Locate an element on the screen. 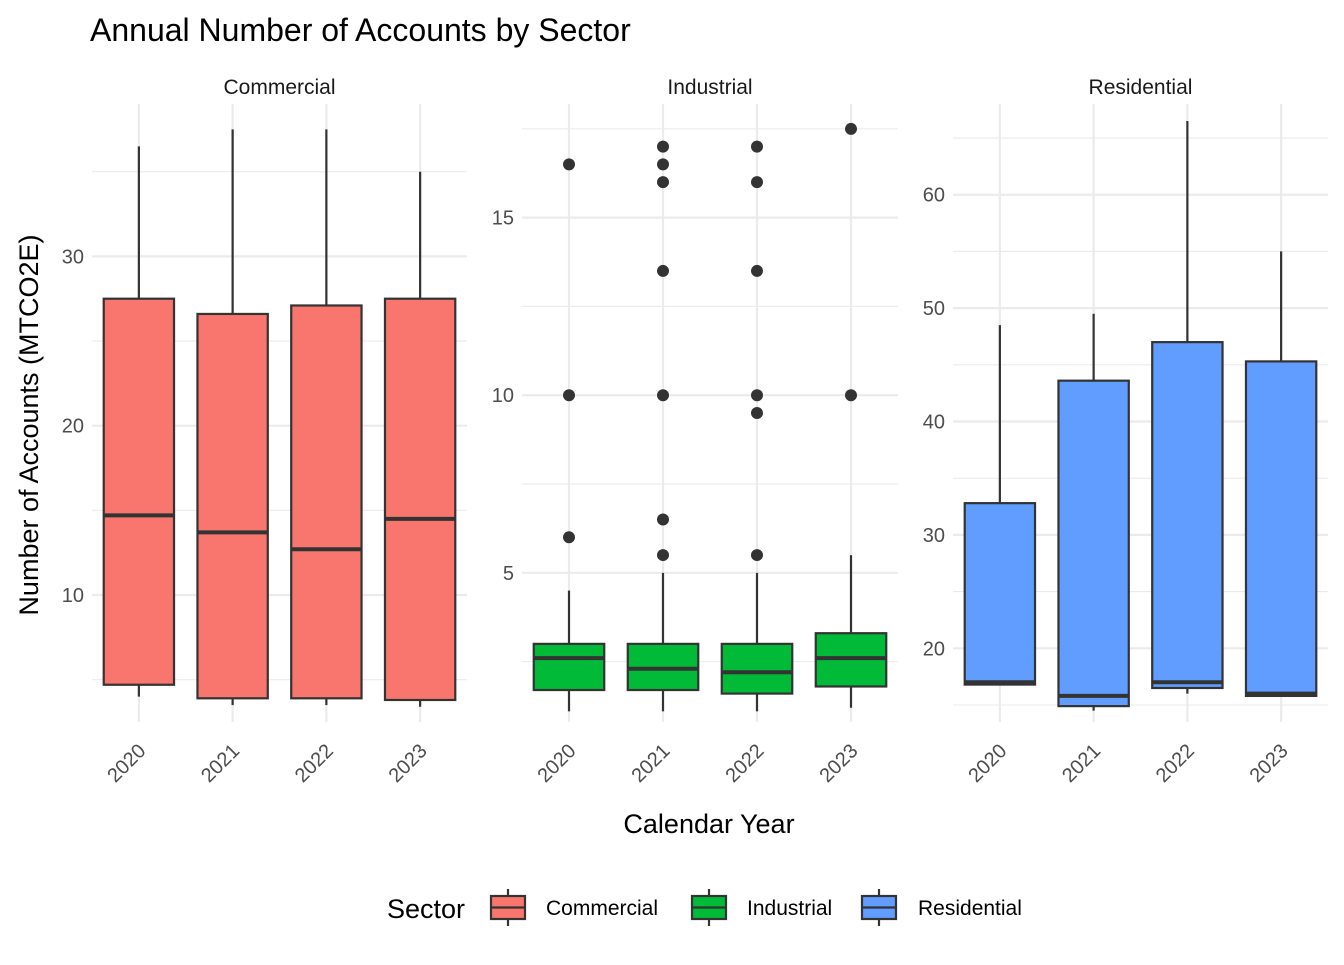 This screenshot has height=965, width=1344. legend: Sector Commercial Industrial Residential is located at coordinates (704, 907).